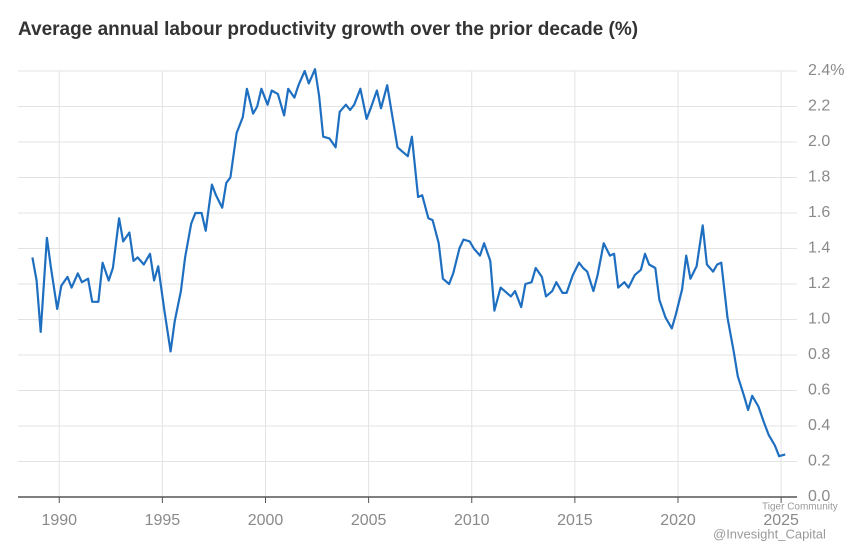 The image size is (864, 554). I want to click on y-tick-label: 2.0, so click(819, 141).